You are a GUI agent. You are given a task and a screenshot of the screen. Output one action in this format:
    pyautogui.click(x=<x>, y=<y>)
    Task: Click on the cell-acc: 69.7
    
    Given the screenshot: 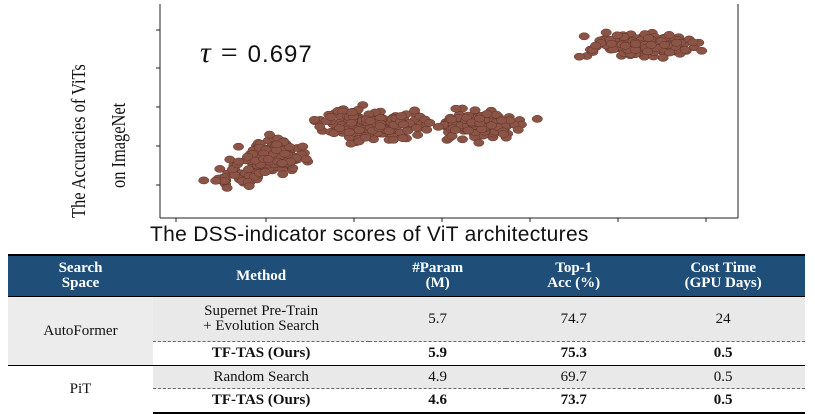 What is the action you would take?
    pyautogui.click(x=574, y=377)
    